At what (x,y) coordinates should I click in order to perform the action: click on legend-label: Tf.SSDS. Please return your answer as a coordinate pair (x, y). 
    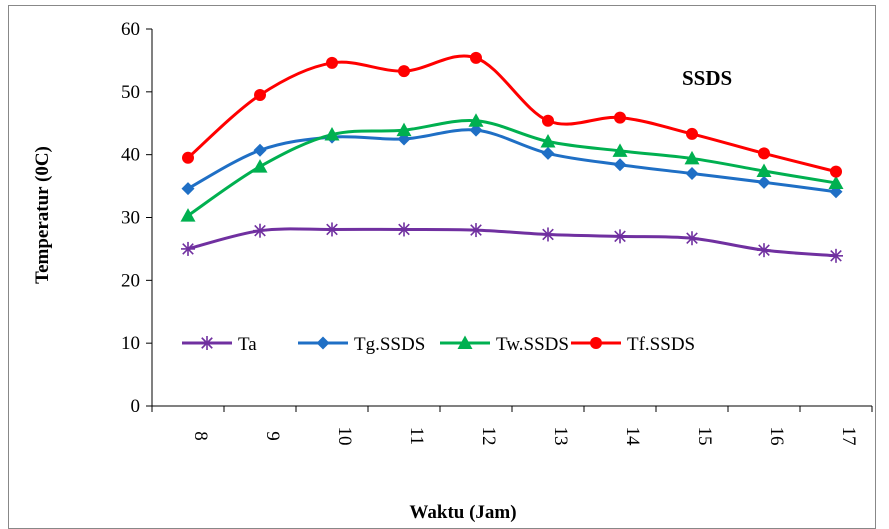
    Looking at the image, I should click on (661, 344).